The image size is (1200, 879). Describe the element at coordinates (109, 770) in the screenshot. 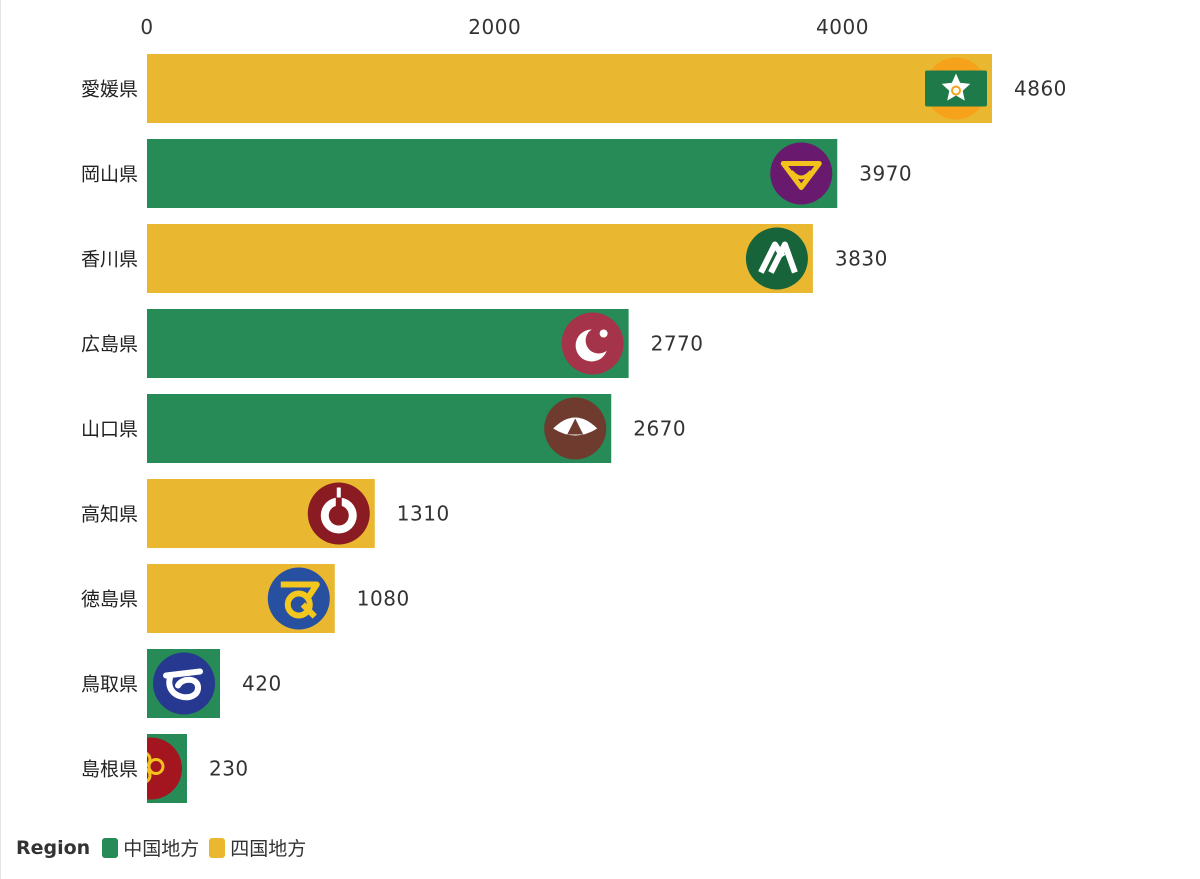

I see `category-label: 島根県` at that location.